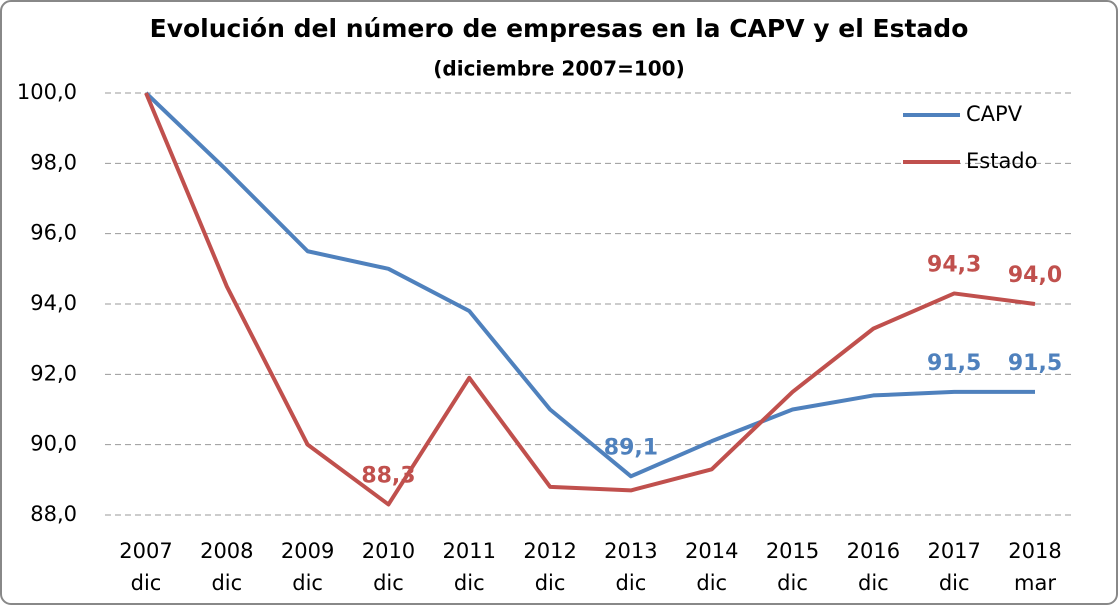 This screenshot has width=1118, height=606. What do you see at coordinates (469, 551) in the screenshot?
I see `x-tick-label: 2011` at bounding box center [469, 551].